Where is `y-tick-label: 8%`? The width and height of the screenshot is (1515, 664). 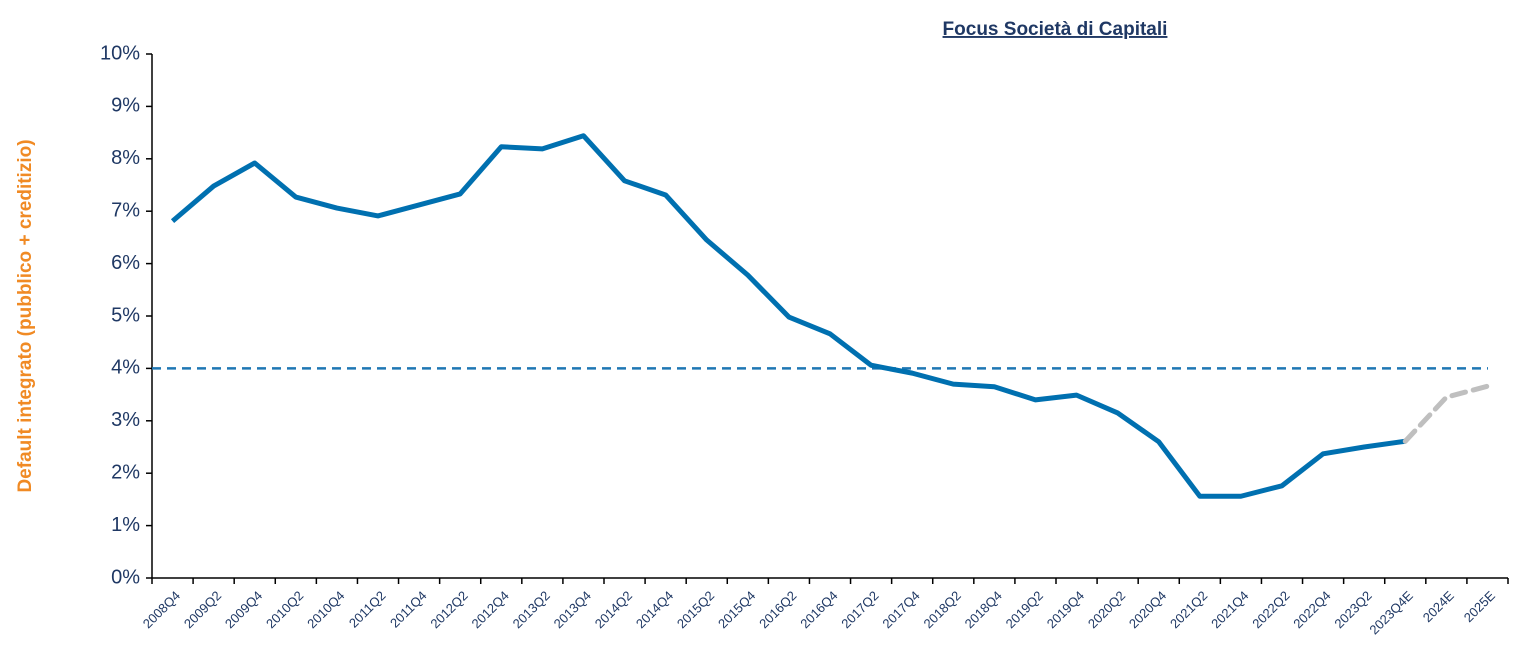 y-tick-label: 8% is located at coordinates (125, 158).